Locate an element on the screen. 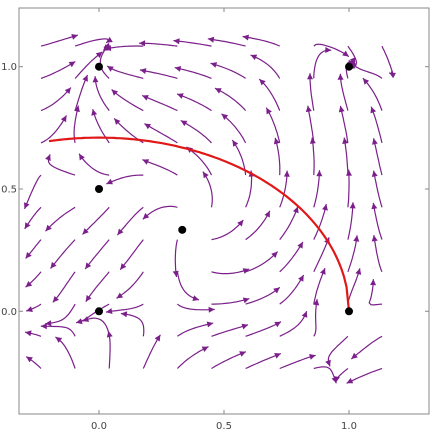 This screenshot has height=436, width=437. y-tick-label: 1.0 is located at coordinates (9, 67).